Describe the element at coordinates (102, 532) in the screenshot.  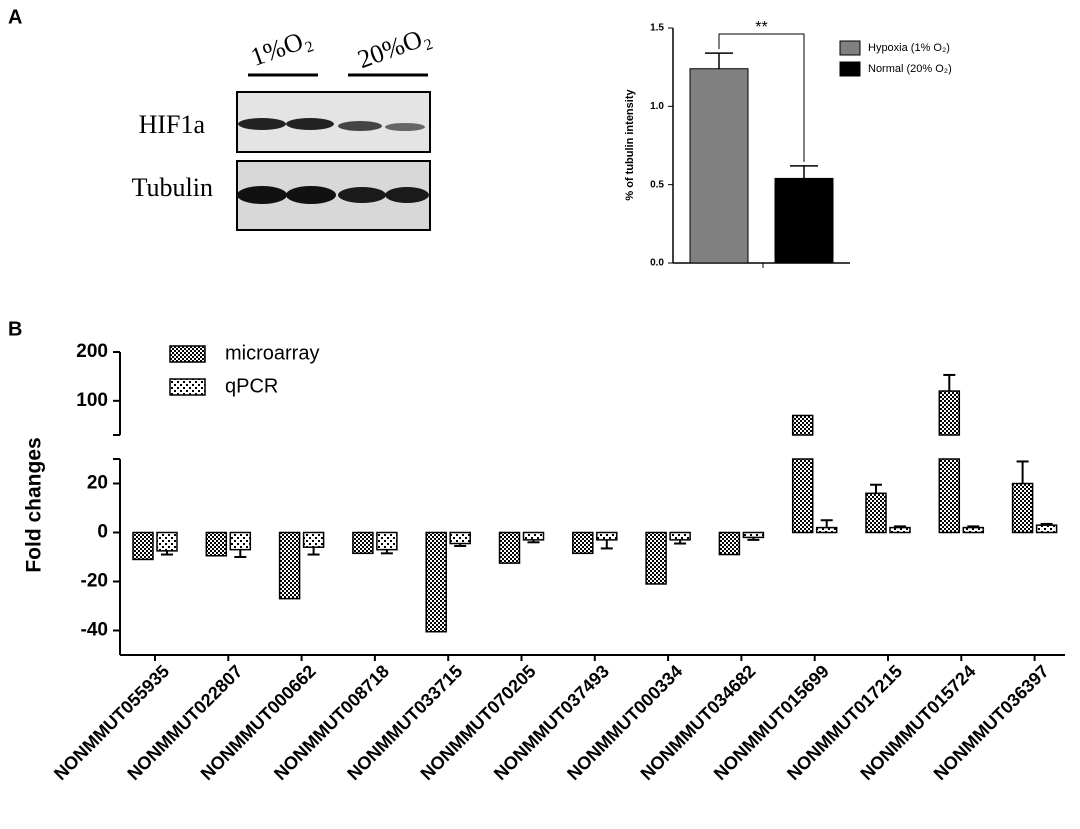
I see `y-tick-label: 0` at that location.